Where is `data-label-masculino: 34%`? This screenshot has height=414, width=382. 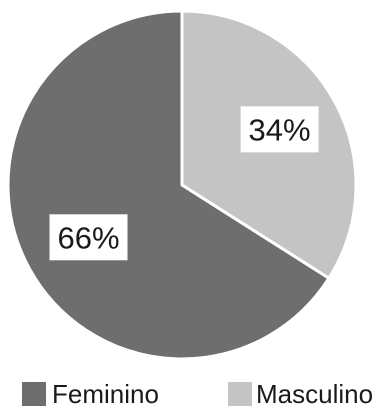
data-label-masculino: 34% is located at coordinates (279, 129).